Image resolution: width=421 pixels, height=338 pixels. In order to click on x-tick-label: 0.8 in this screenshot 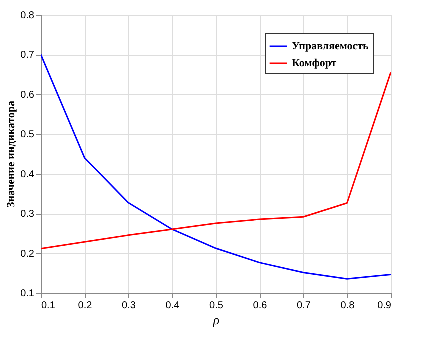, I will do `click(348, 306)`.